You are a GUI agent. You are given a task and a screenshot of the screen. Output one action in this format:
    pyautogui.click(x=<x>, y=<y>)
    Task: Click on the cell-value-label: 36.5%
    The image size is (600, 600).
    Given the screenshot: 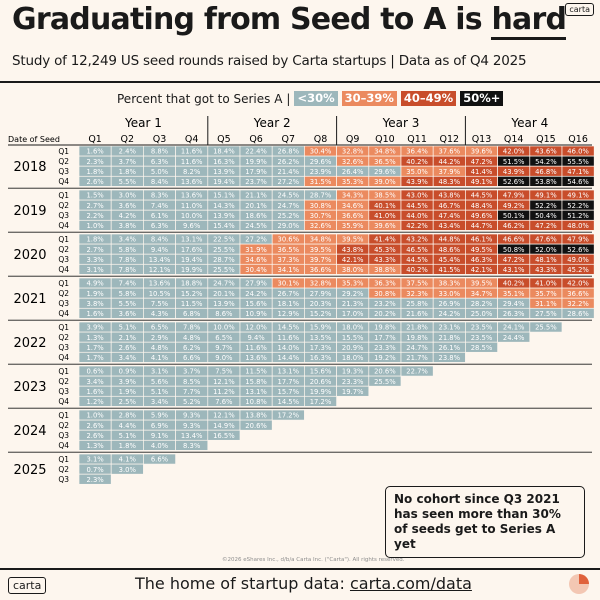 What is the action you would take?
    pyautogui.click(x=385, y=162)
    